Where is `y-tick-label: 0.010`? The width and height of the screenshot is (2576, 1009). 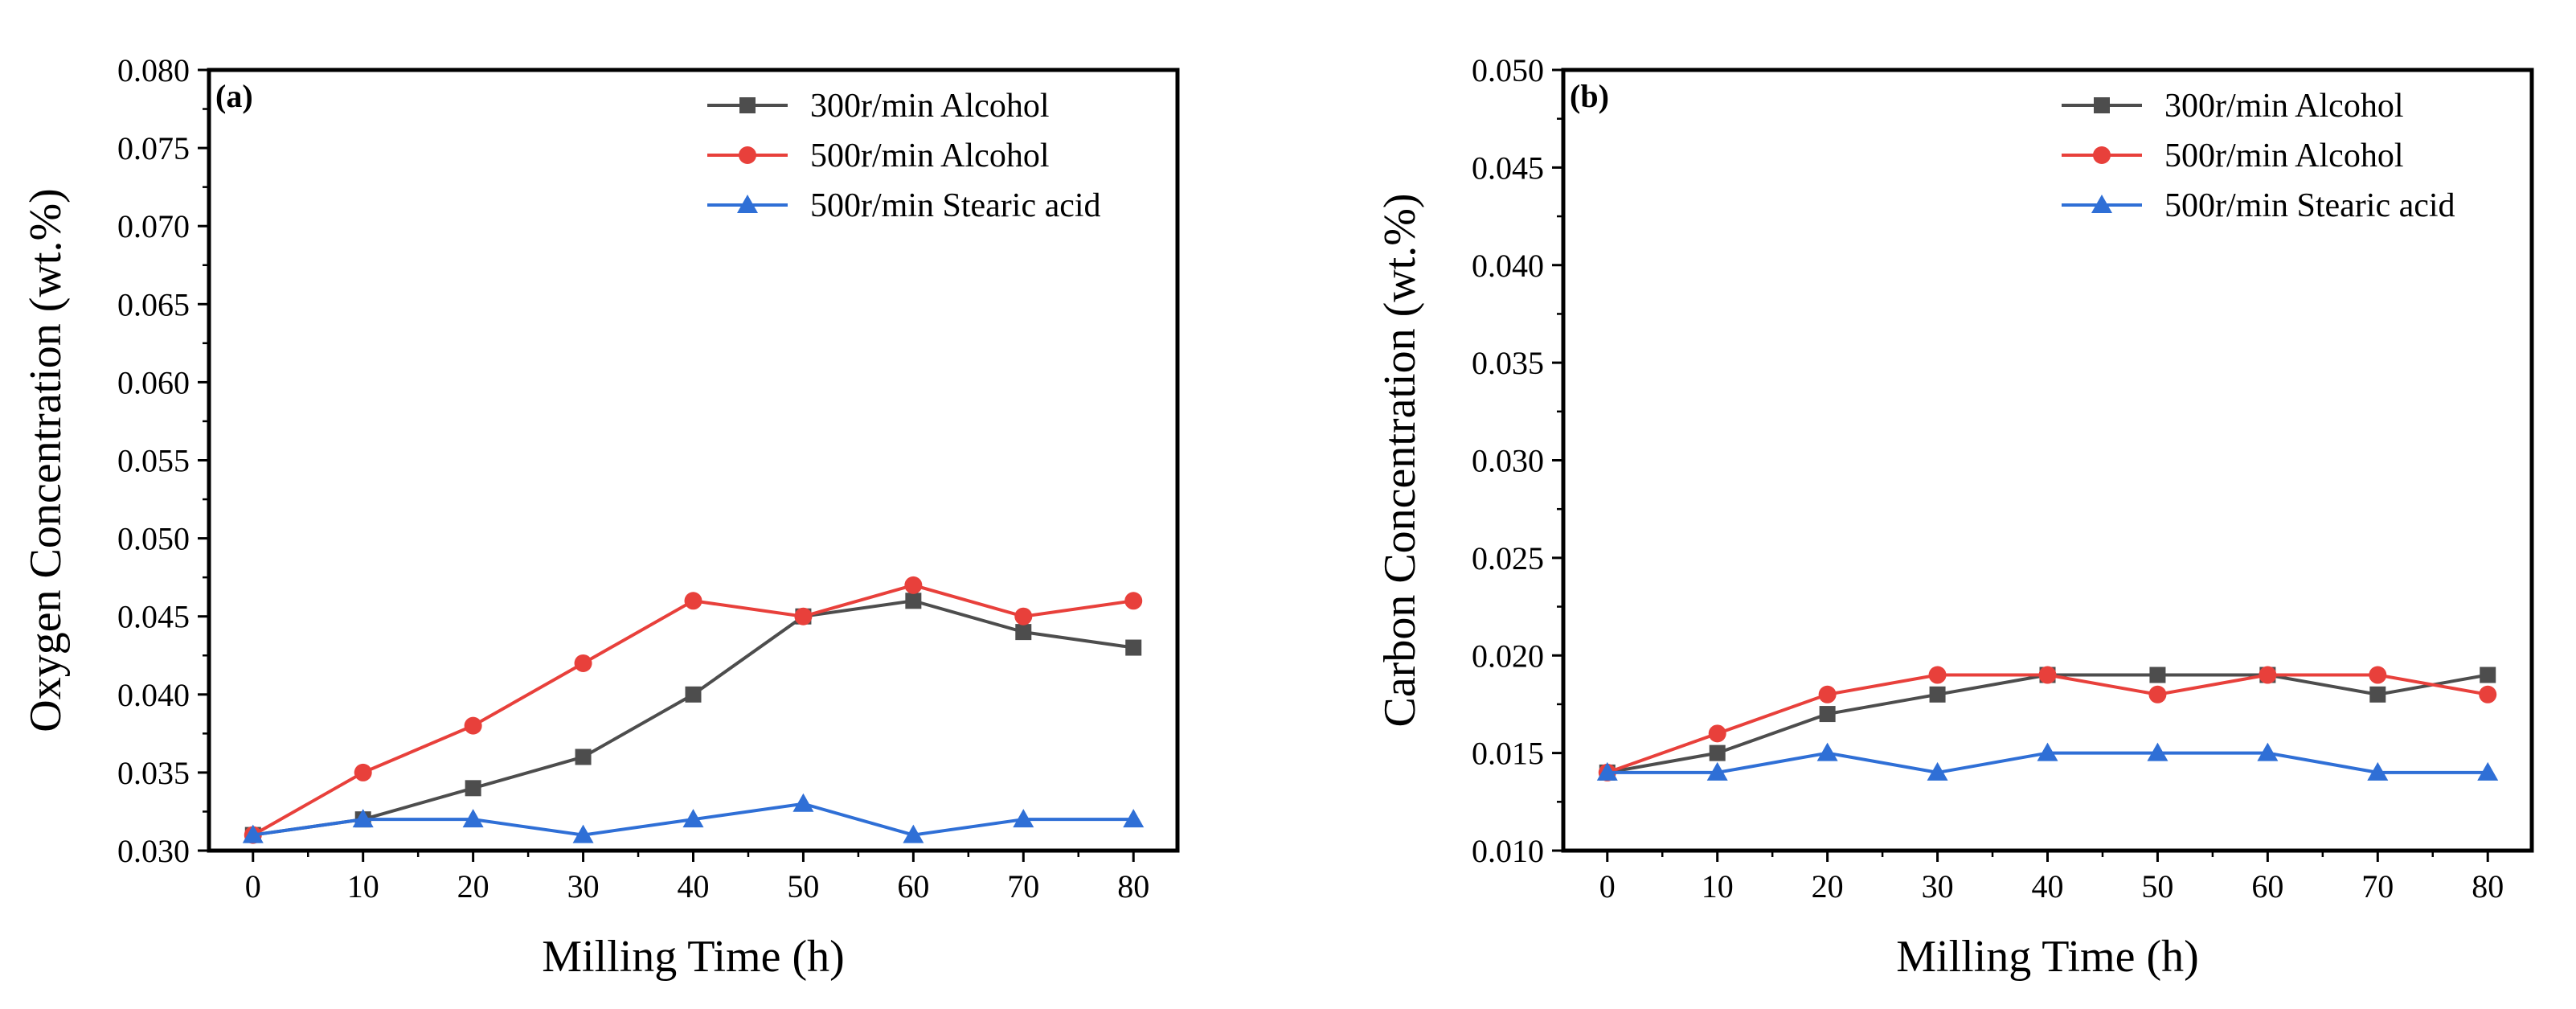 y-tick-label: 0.010 is located at coordinates (1508, 851).